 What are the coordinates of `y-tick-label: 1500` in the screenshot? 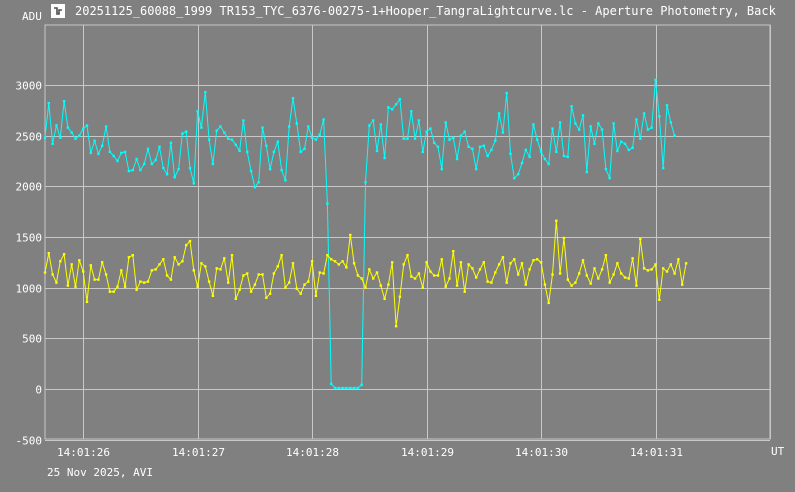 It's located at (29, 238).